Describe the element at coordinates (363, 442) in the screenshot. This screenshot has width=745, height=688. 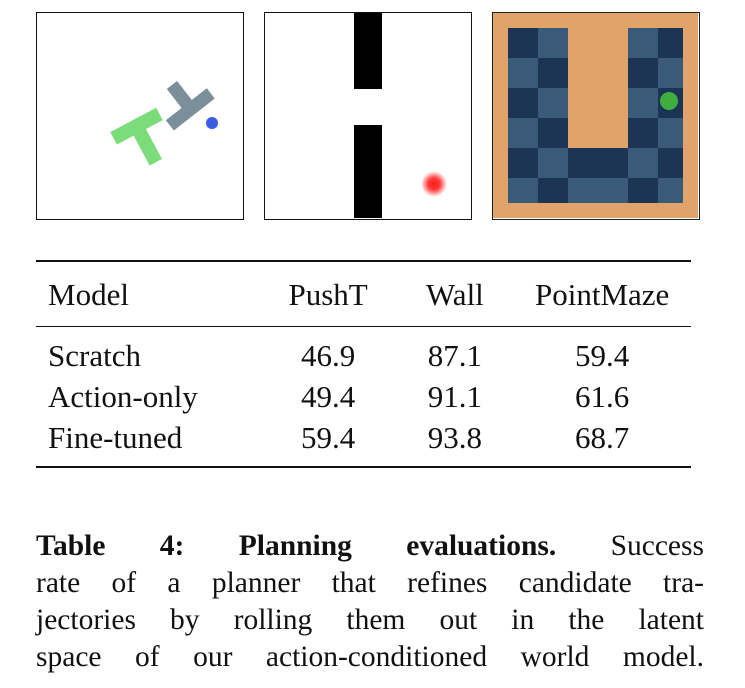
I see `table-row: Fine-tuned 59.4 93.8 68.7` at that location.